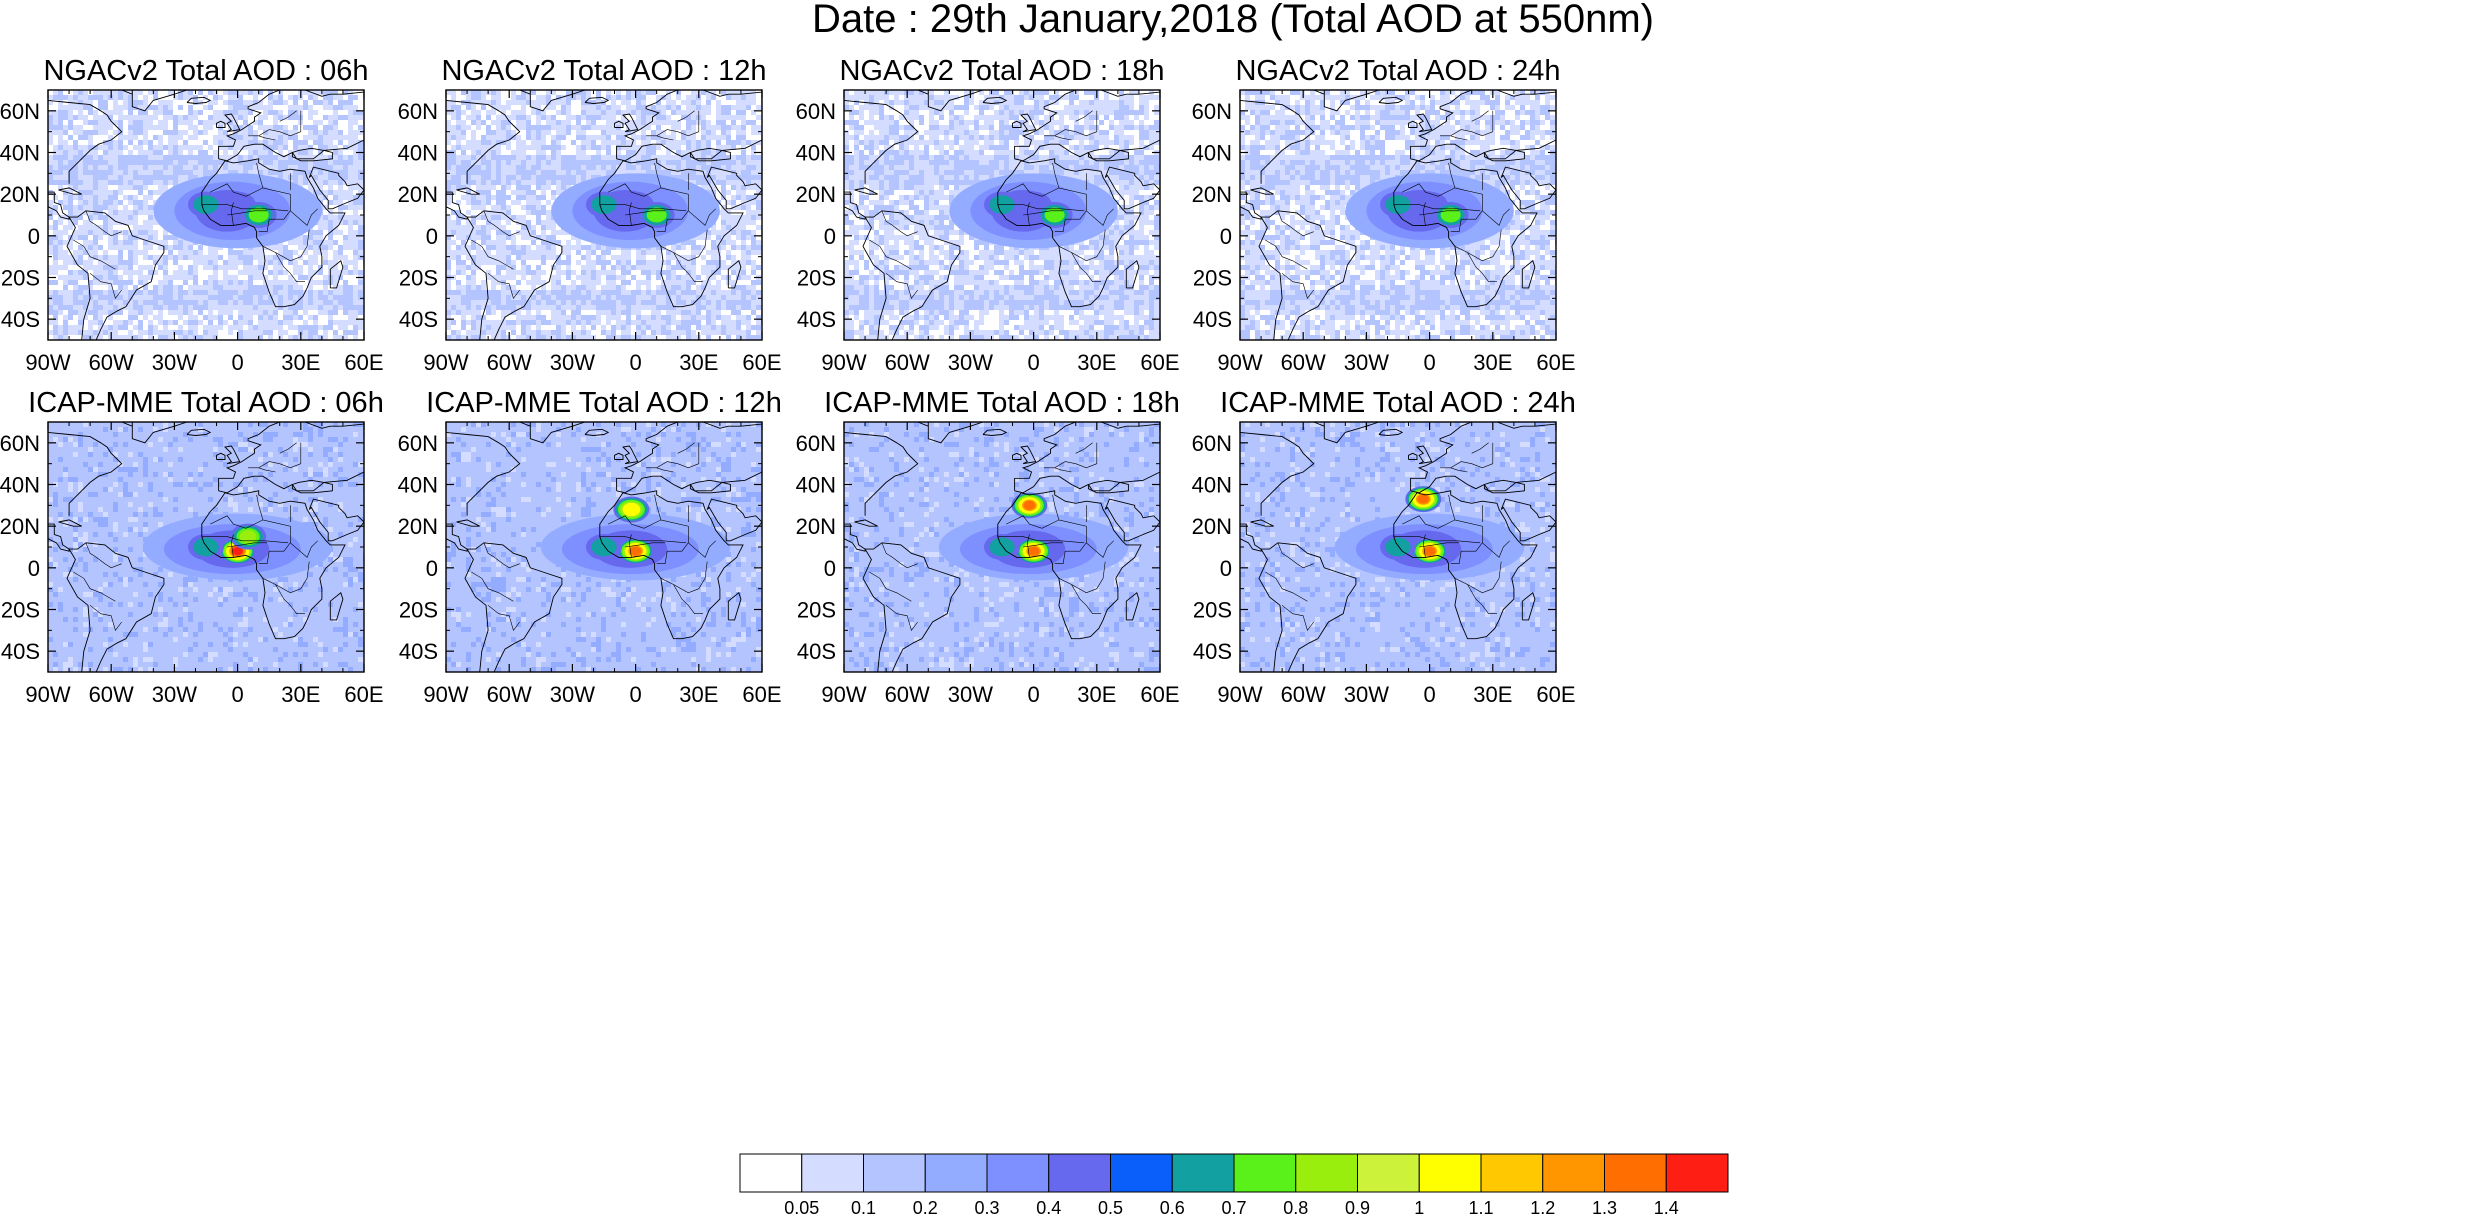 This screenshot has height=1222, width=2466. Describe the element at coordinates (20, 651) in the screenshot. I see `y-tick-label: 40S` at that location.